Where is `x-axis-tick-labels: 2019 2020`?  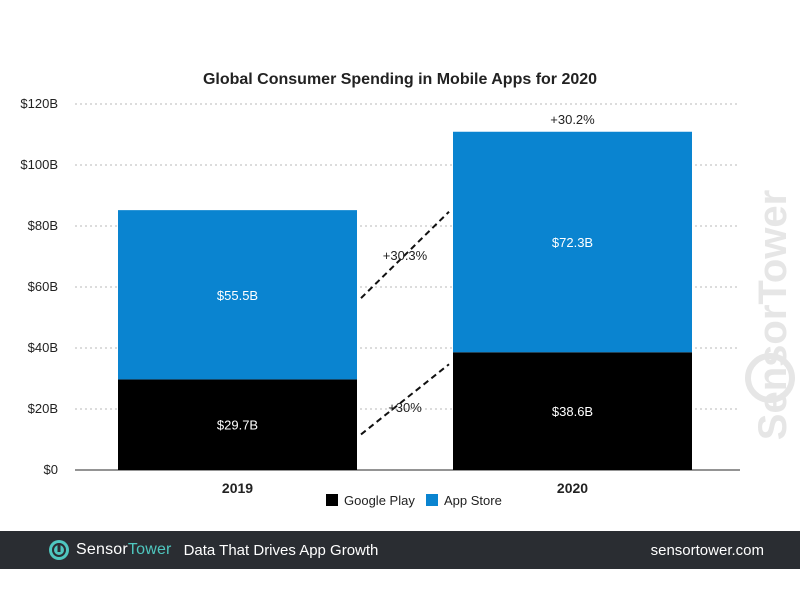
x-axis-tick-labels: 2019 2020 is located at coordinates (405, 488).